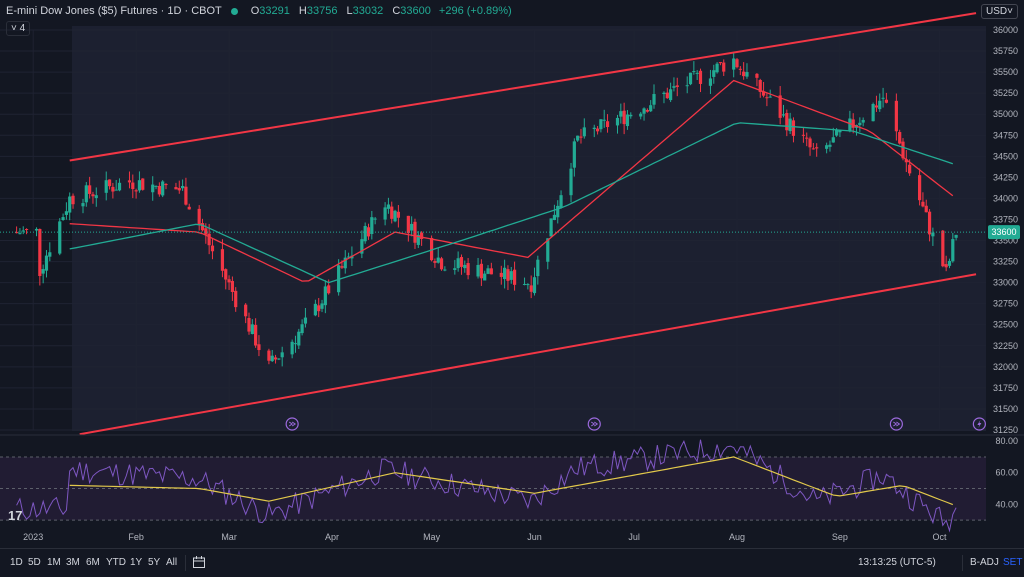  Describe the element at coordinates (93, 562) in the screenshot. I see `timeframe-6m: 6M` at that location.